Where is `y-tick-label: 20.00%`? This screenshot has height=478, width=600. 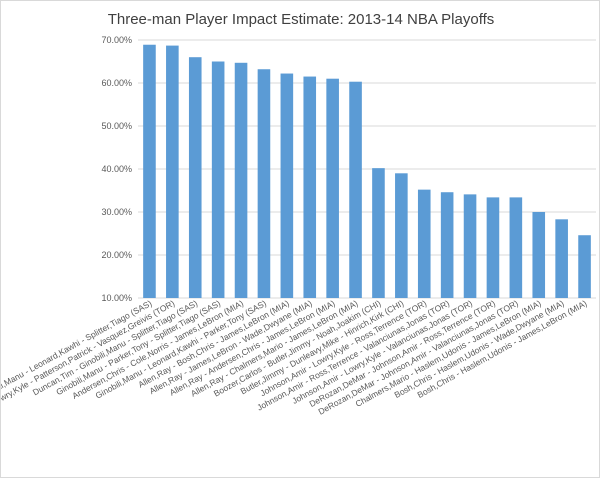 y-tick-label: 20.00% is located at coordinates (116, 255).